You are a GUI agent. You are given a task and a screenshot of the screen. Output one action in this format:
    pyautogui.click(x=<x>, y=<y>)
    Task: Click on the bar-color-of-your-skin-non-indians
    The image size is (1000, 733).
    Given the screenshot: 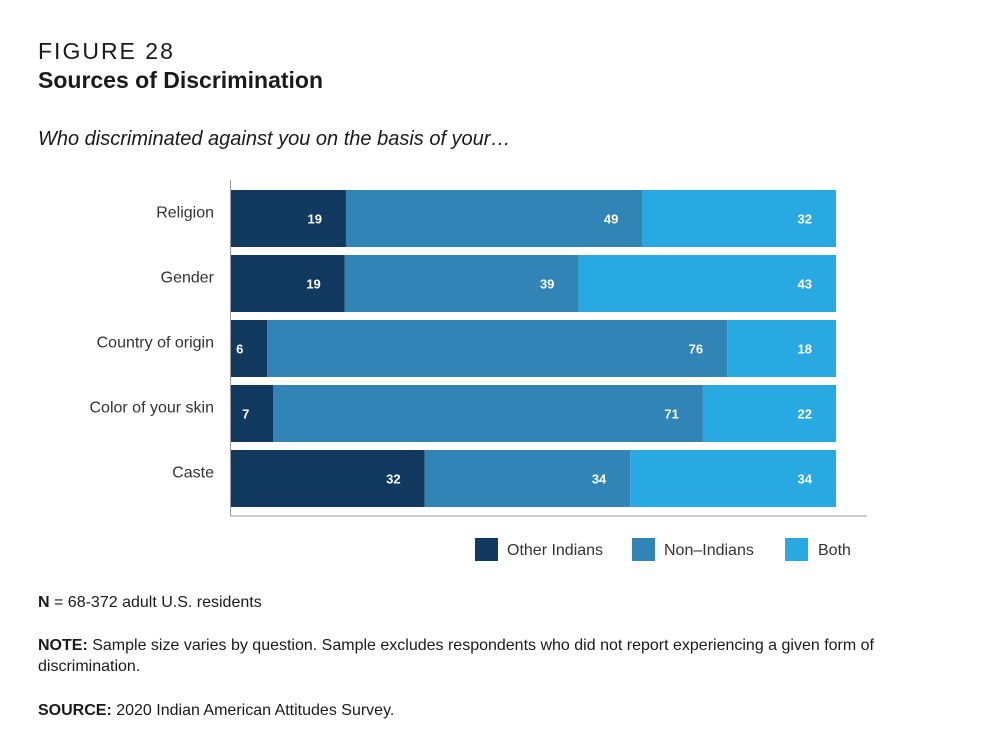 What is the action you would take?
    pyautogui.click(x=488, y=413)
    